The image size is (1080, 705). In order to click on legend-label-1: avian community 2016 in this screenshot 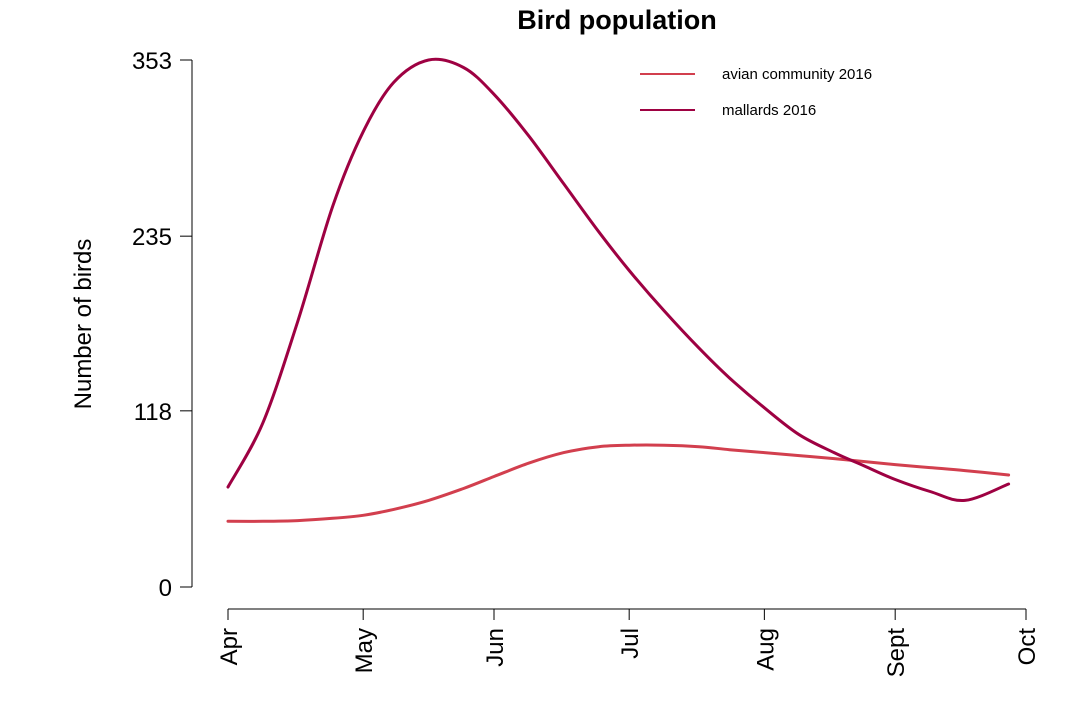, I will do `click(797, 74)`.